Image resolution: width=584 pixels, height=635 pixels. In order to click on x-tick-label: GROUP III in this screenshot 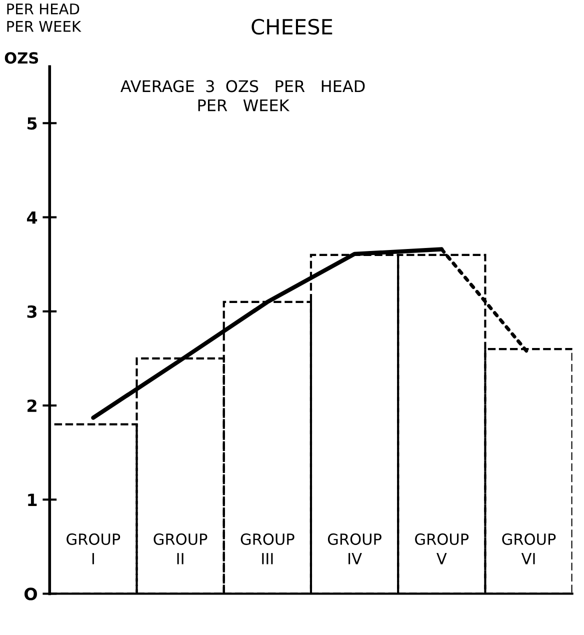, I will do `click(267, 548)`.